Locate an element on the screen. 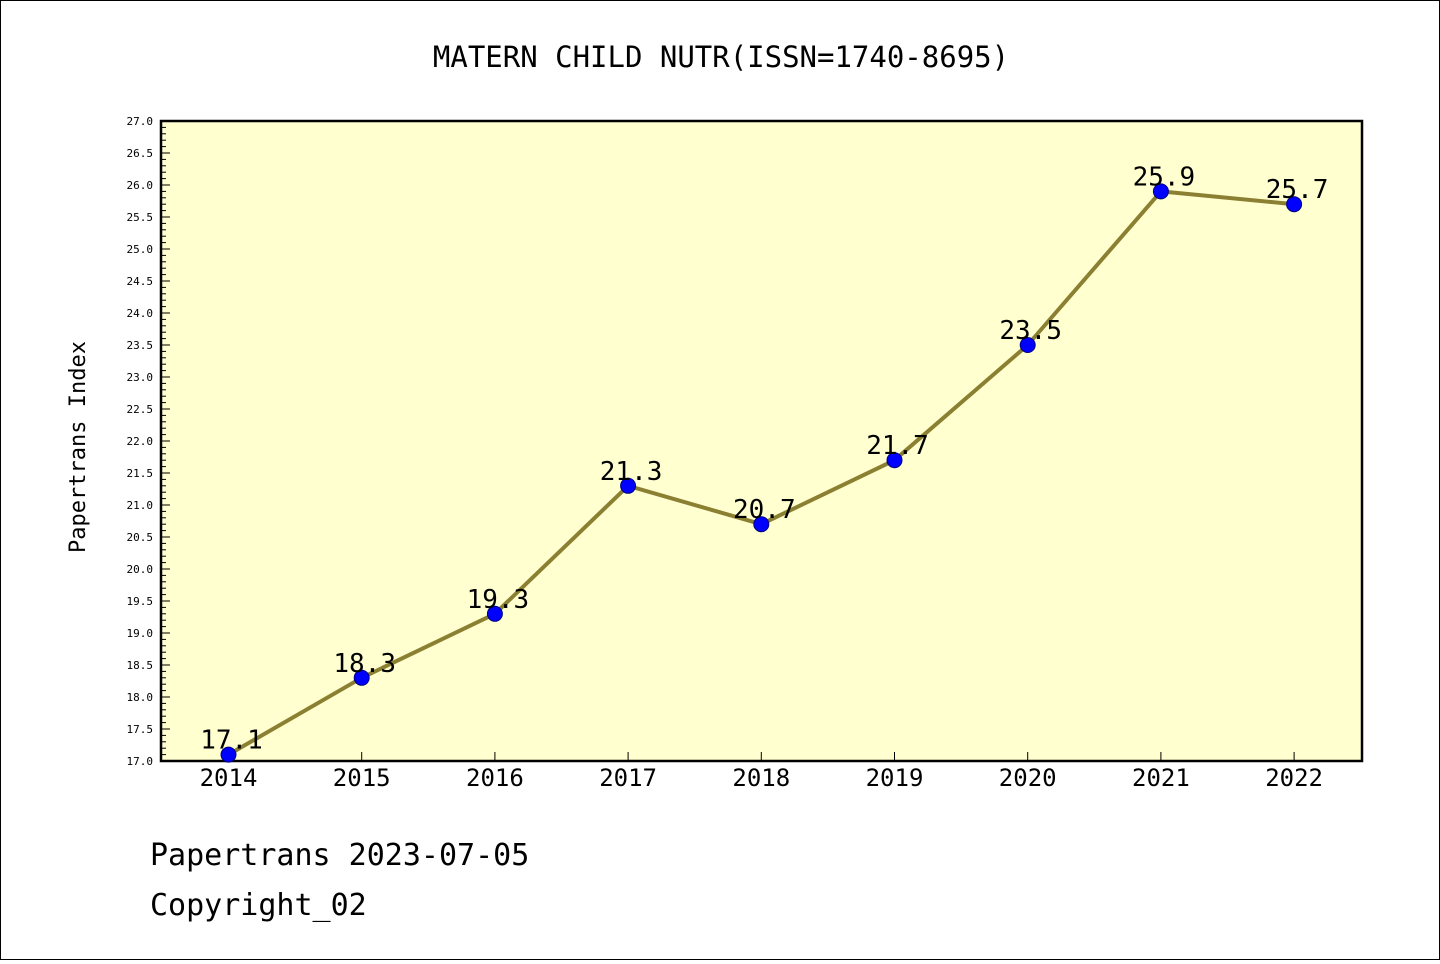 This screenshot has width=1440, height=964. y-tick-label: 17.5 is located at coordinates (140, 729).